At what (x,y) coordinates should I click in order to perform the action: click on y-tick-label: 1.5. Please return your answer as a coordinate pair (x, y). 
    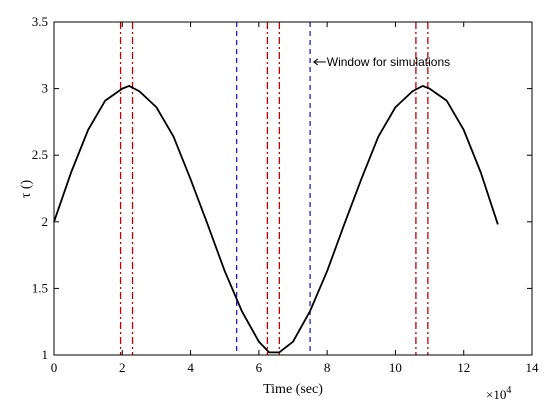
    Looking at the image, I should click on (40, 287).